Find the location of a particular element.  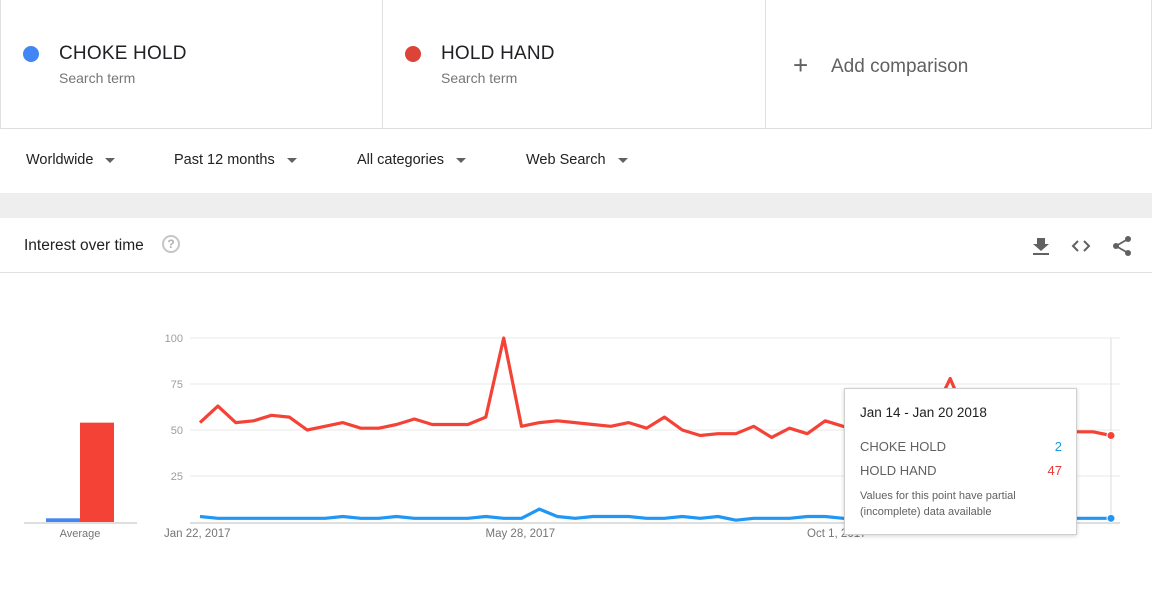

region-filter-label: Worldwide is located at coordinates (60, 160).